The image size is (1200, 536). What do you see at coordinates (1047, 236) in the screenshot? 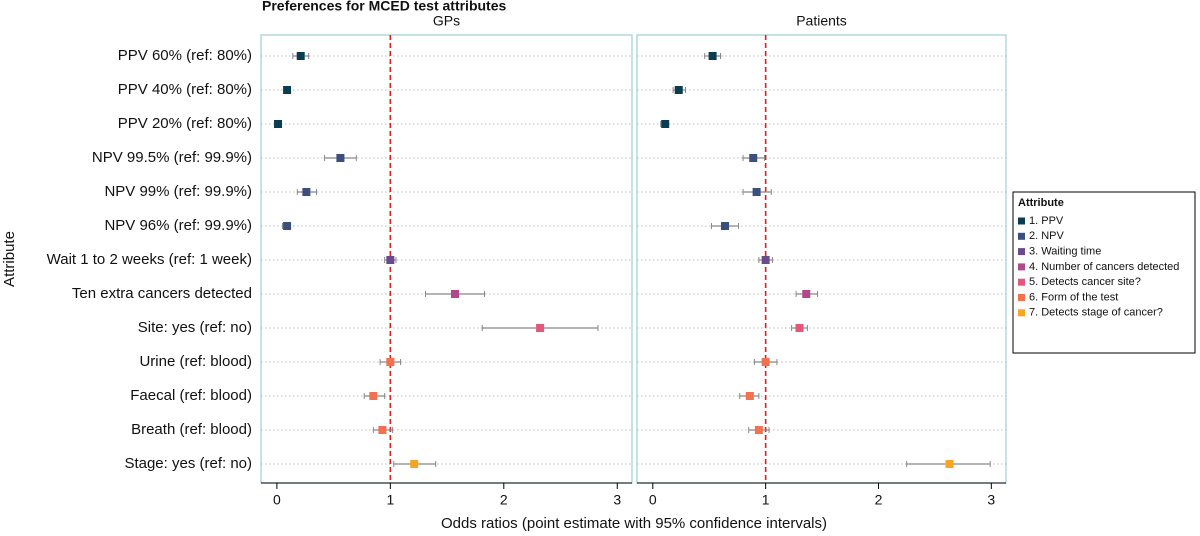
I see `legend-label: 2. NPV` at bounding box center [1047, 236].